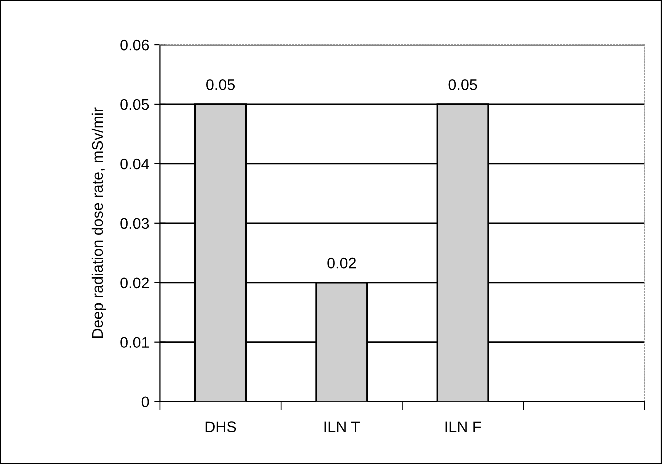 The height and width of the screenshot is (464, 662). Describe the element at coordinates (135, 283) in the screenshot. I see `y-tick-label: 0.02` at that location.